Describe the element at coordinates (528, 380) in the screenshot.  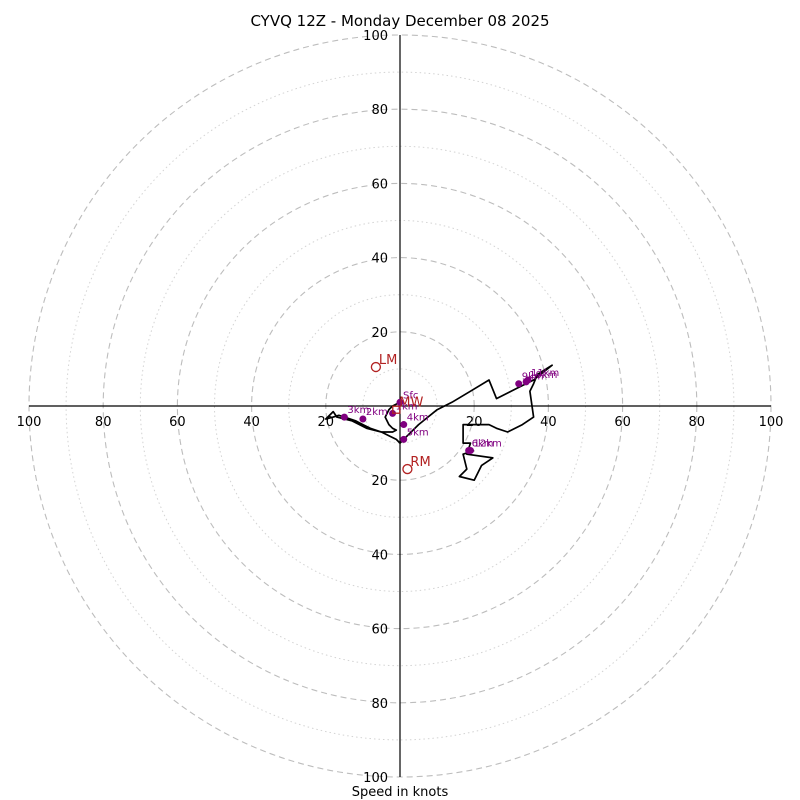
I see `height-marker-11km` at that location.